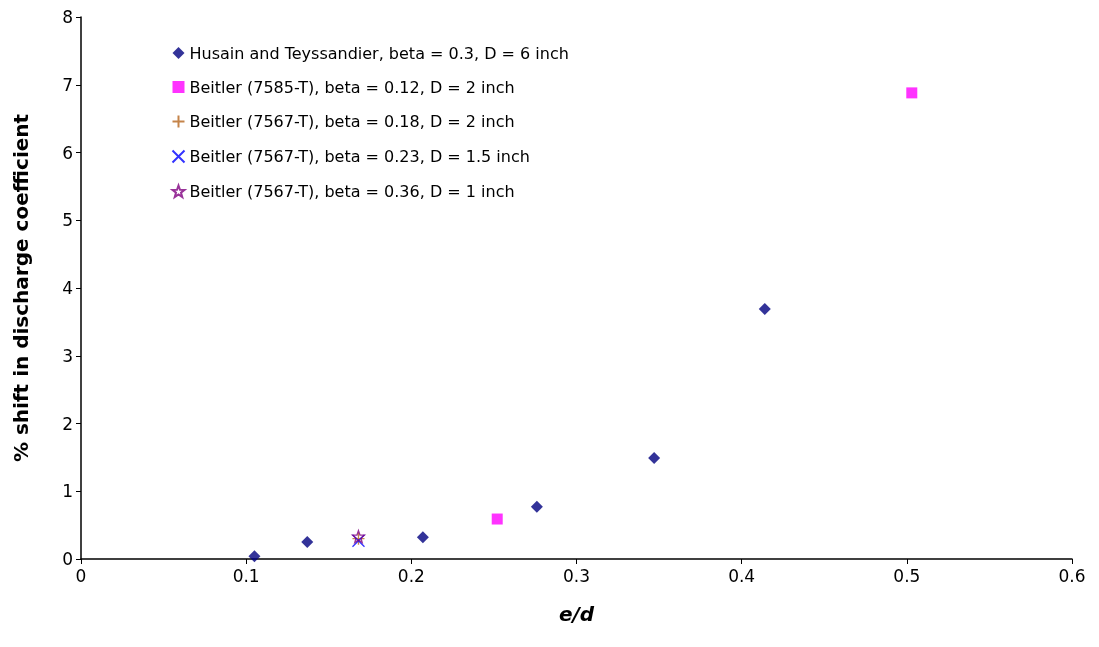 This screenshot has width=1099, height=647. Describe the element at coordinates (67, 84) in the screenshot. I see `y-tick-label: 7` at that location.